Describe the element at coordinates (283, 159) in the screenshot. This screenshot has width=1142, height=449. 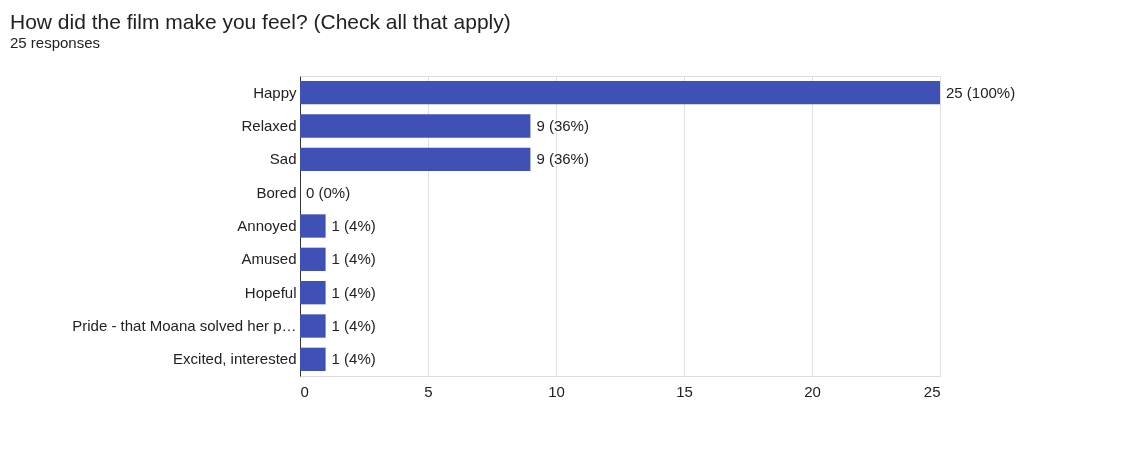
I see `y-tick-label: Sad` at that location.